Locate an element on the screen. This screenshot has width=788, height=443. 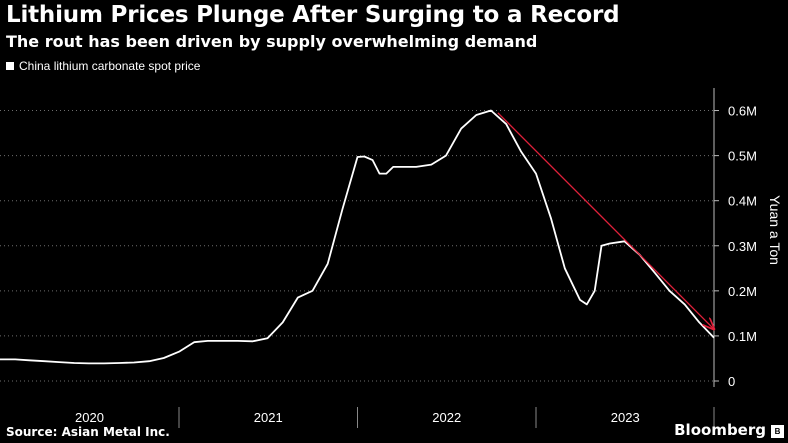
legend: China lithium carbonate spot price is located at coordinates (103, 66).